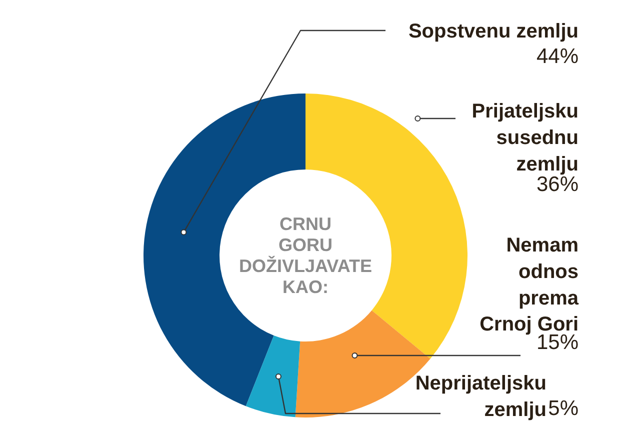 The height and width of the screenshot is (437, 624). What do you see at coordinates (481, 396) in the screenshot?
I see `slice-label: Neprijateljsku zemlju` at bounding box center [481, 396].